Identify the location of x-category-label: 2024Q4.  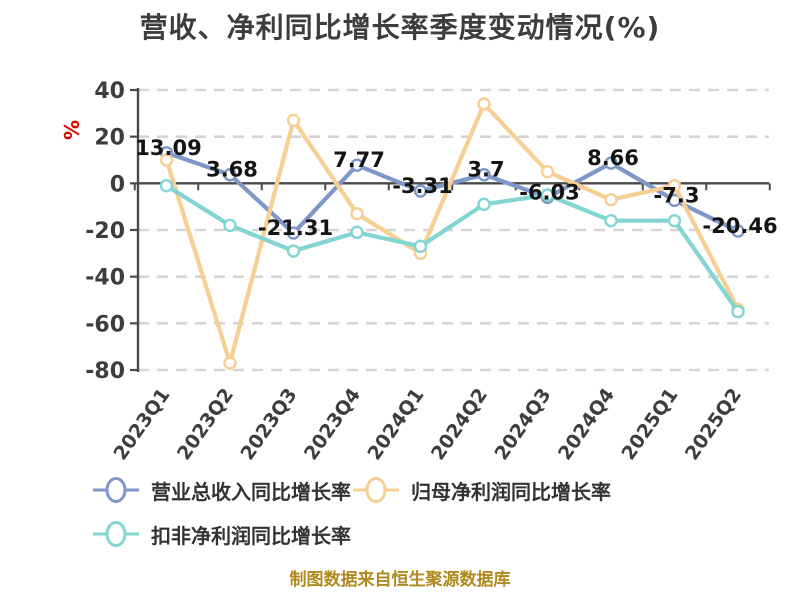
(586, 424).